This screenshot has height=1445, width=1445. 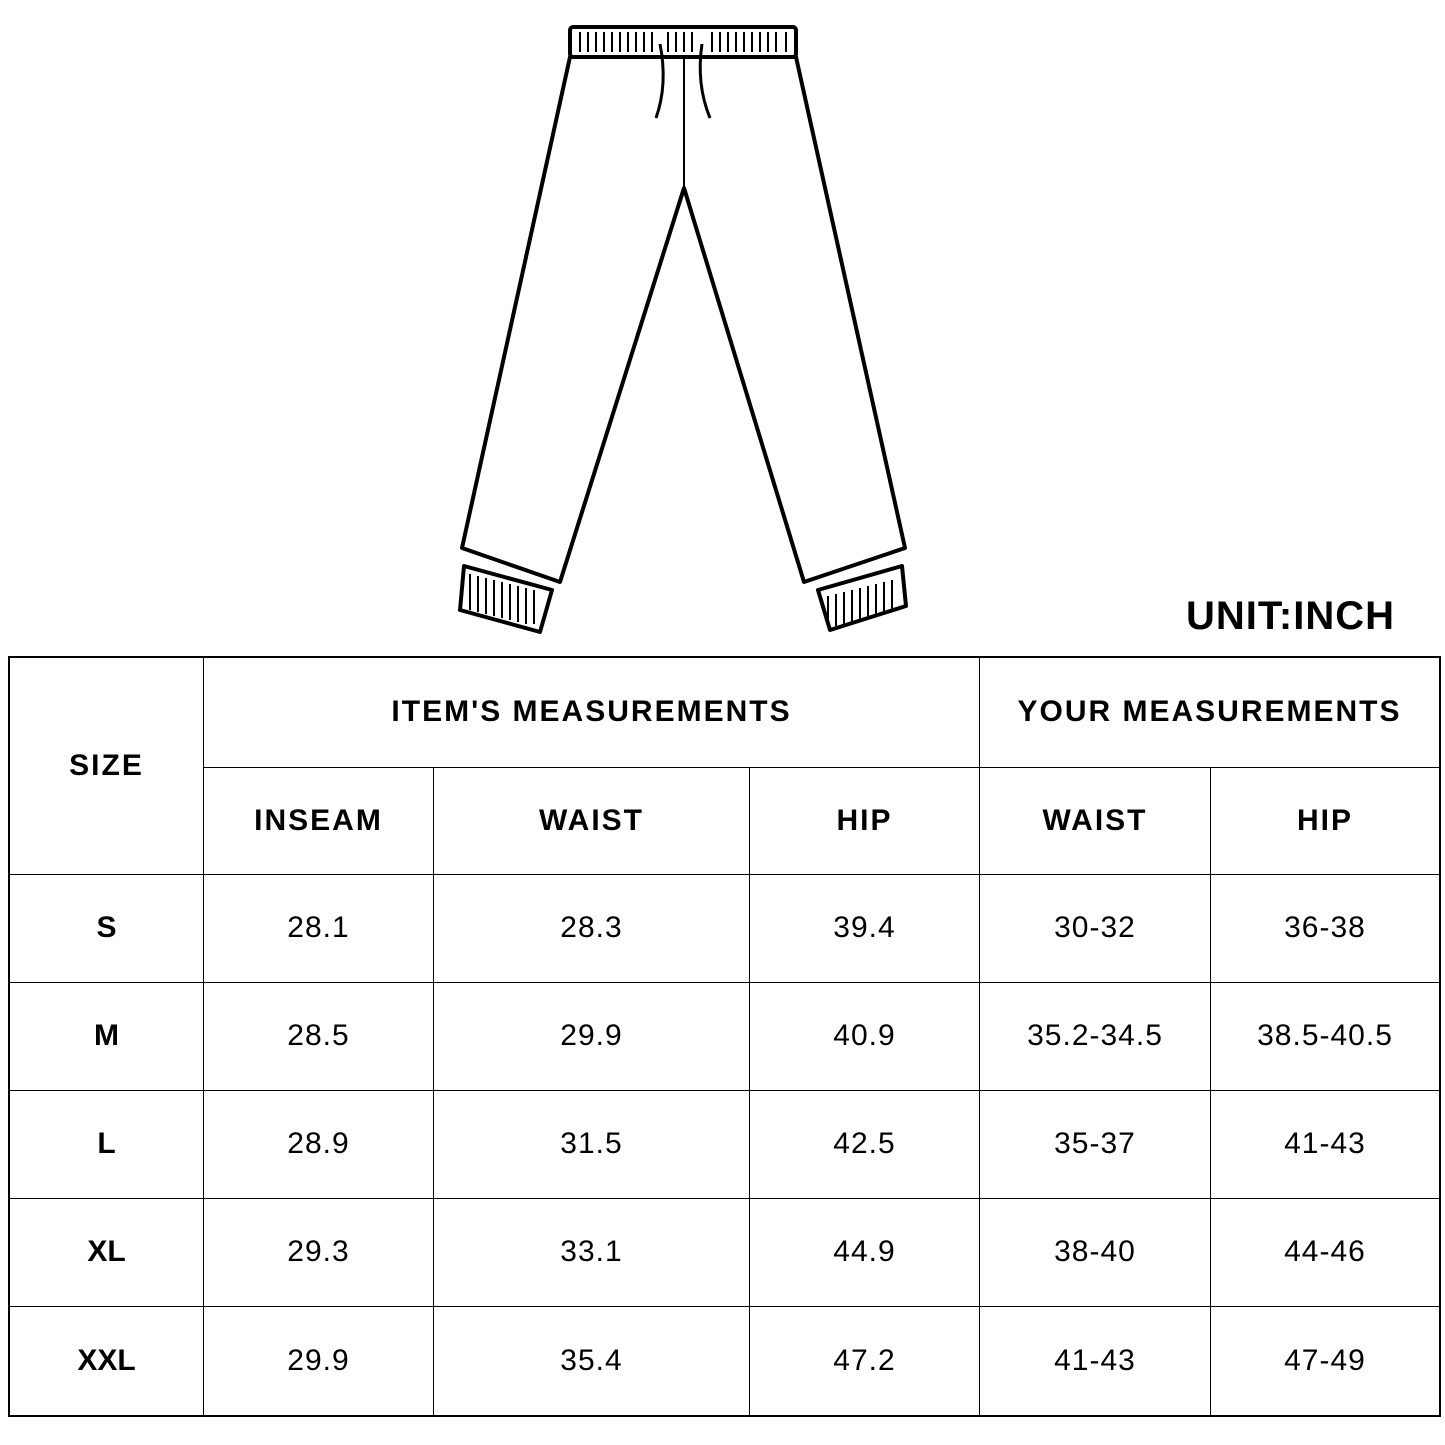 I want to click on measurement-cell: 44.9, so click(x=864, y=1252).